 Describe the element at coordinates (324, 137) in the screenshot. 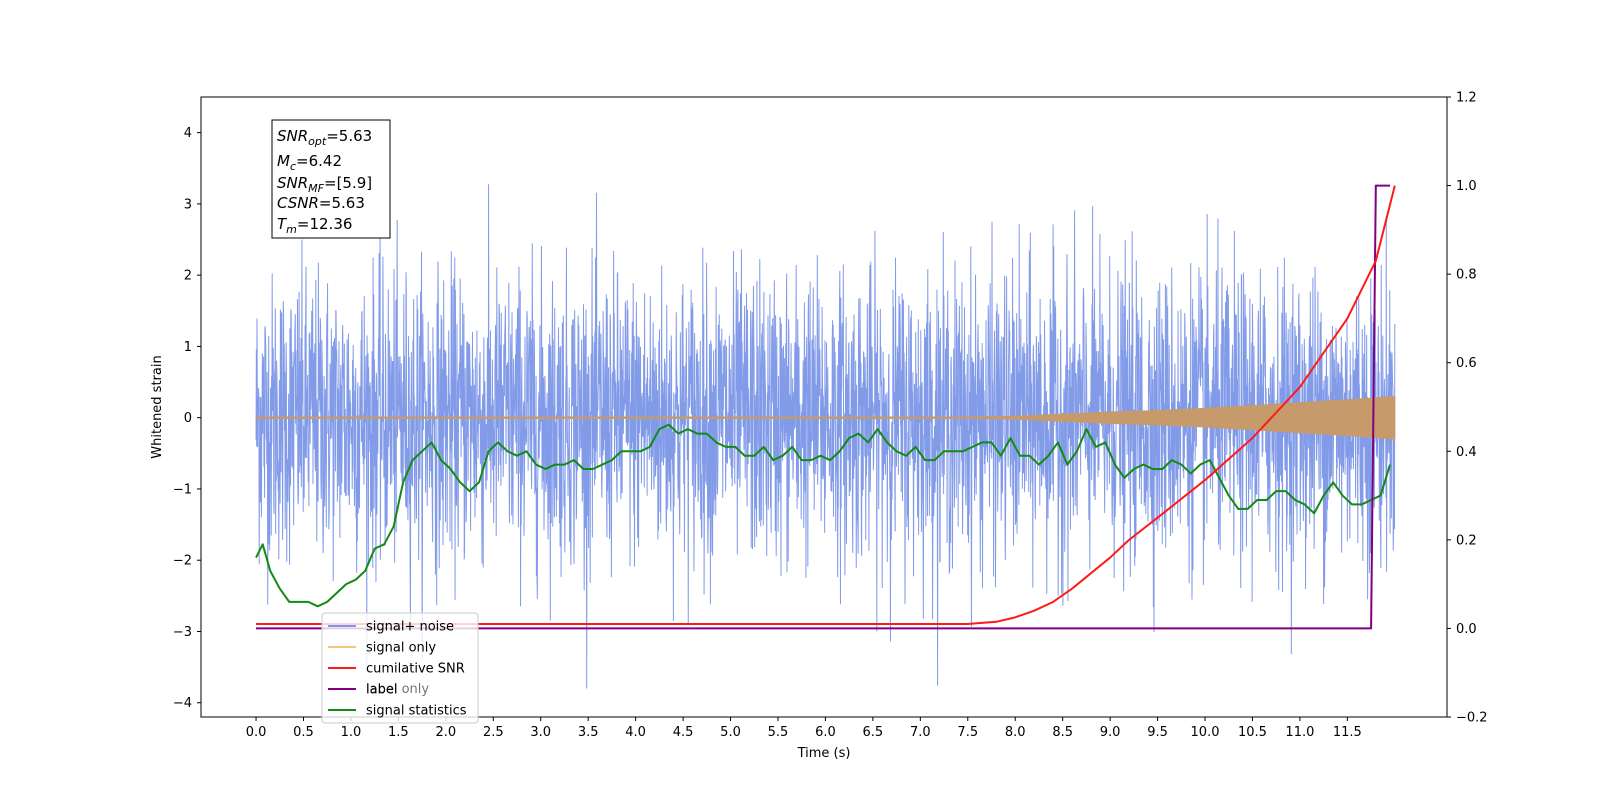

I see `annotation-line: SNRopt=5.63` at that location.